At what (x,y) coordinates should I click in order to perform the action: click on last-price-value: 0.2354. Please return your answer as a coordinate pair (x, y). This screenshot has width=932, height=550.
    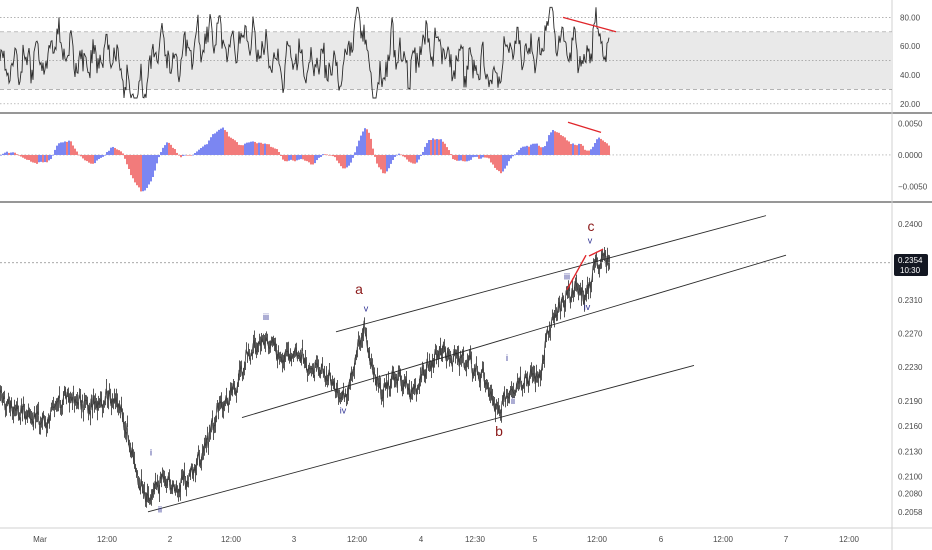
    Looking at the image, I should click on (910, 260).